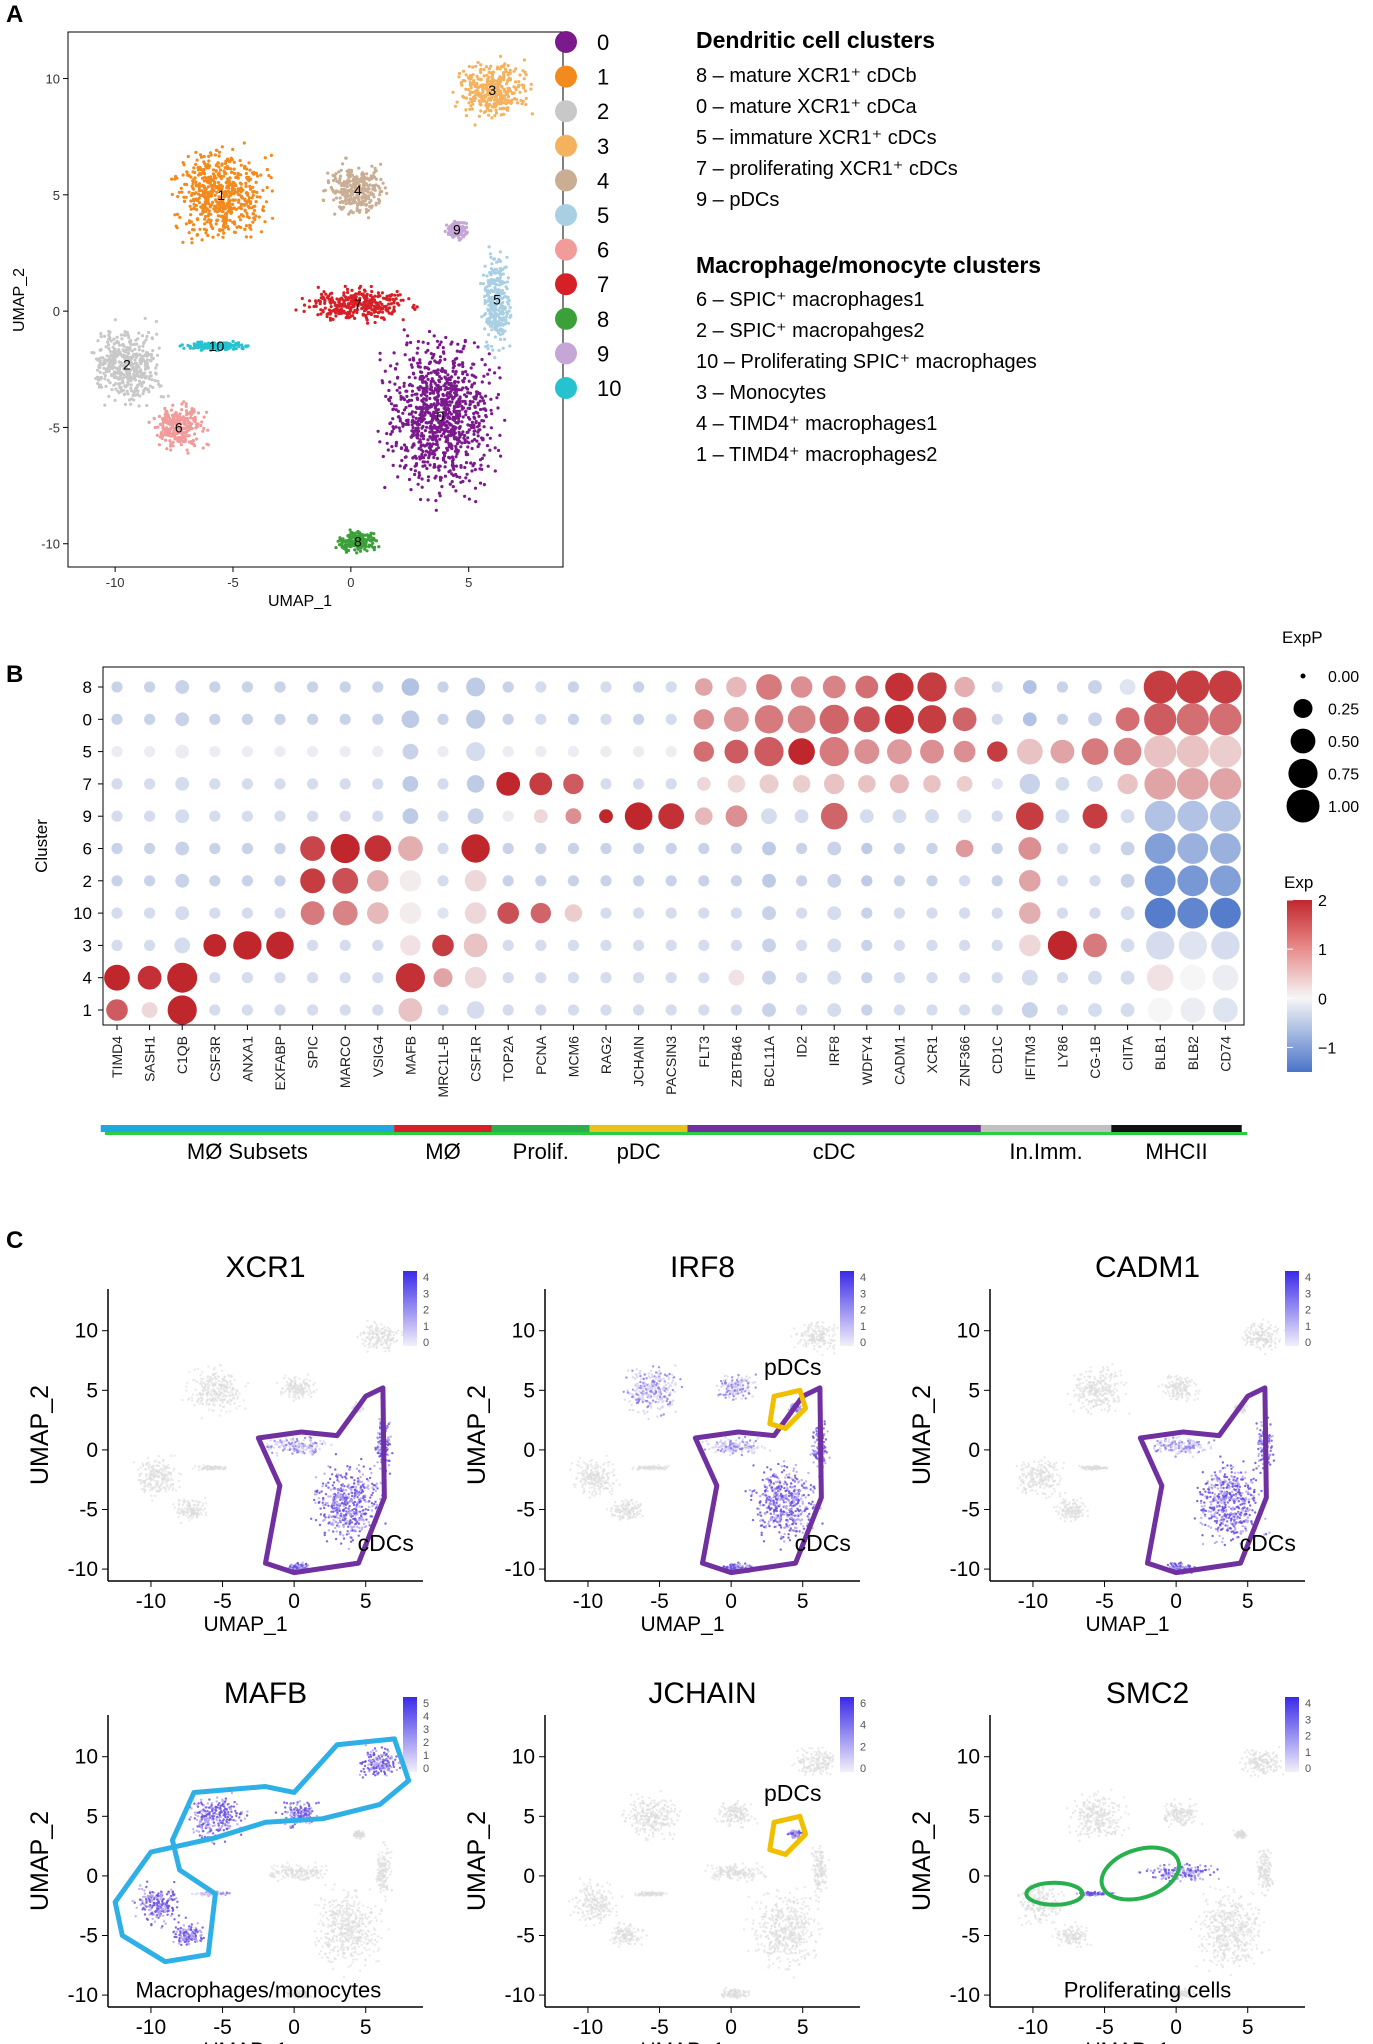 Image resolution: width=1373 pixels, height=2044 pixels. What do you see at coordinates (150, 848) in the screenshot?
I see `dot-6-SASH1` at bounding box center [150, 848].